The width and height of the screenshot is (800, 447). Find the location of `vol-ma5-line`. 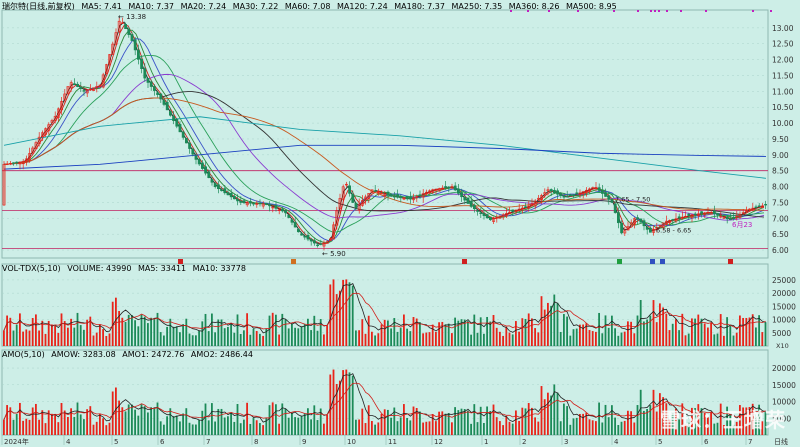

vol-ma5-line is located at coordinates (384, 308).